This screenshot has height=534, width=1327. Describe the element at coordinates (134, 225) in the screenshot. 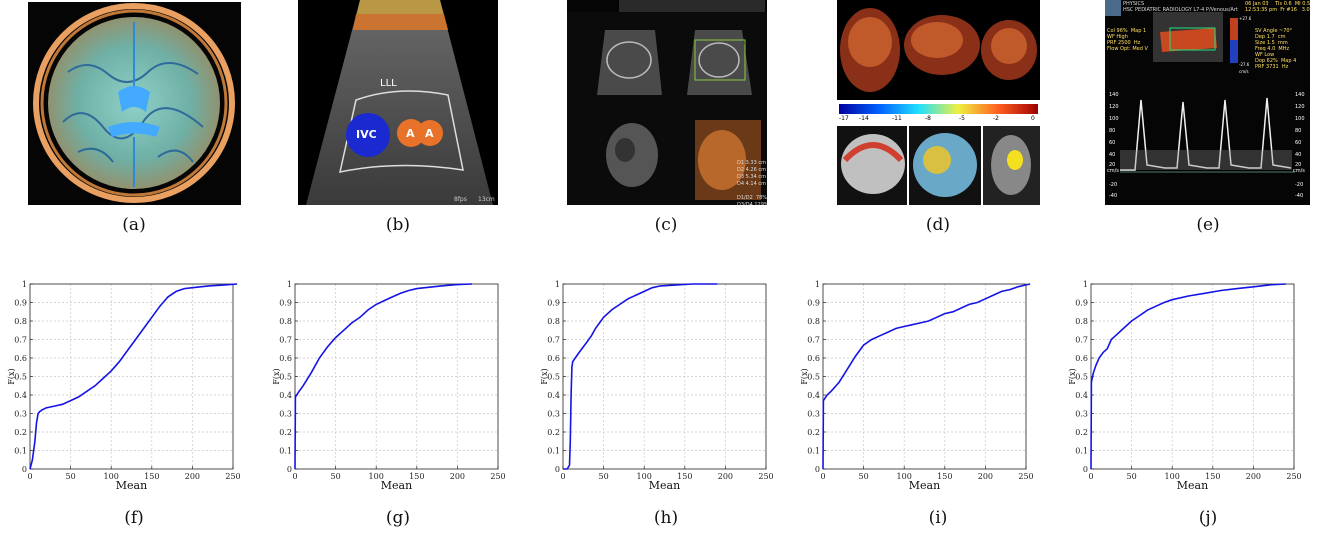

I see `caption-a: (a)` at that location.